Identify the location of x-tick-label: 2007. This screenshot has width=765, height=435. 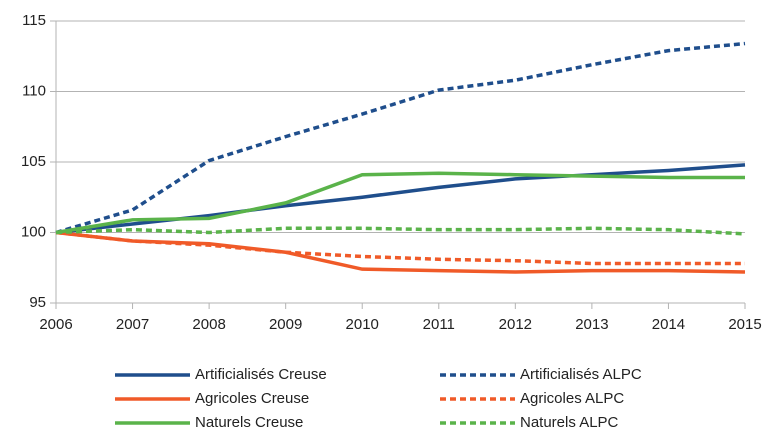
(132, 324).